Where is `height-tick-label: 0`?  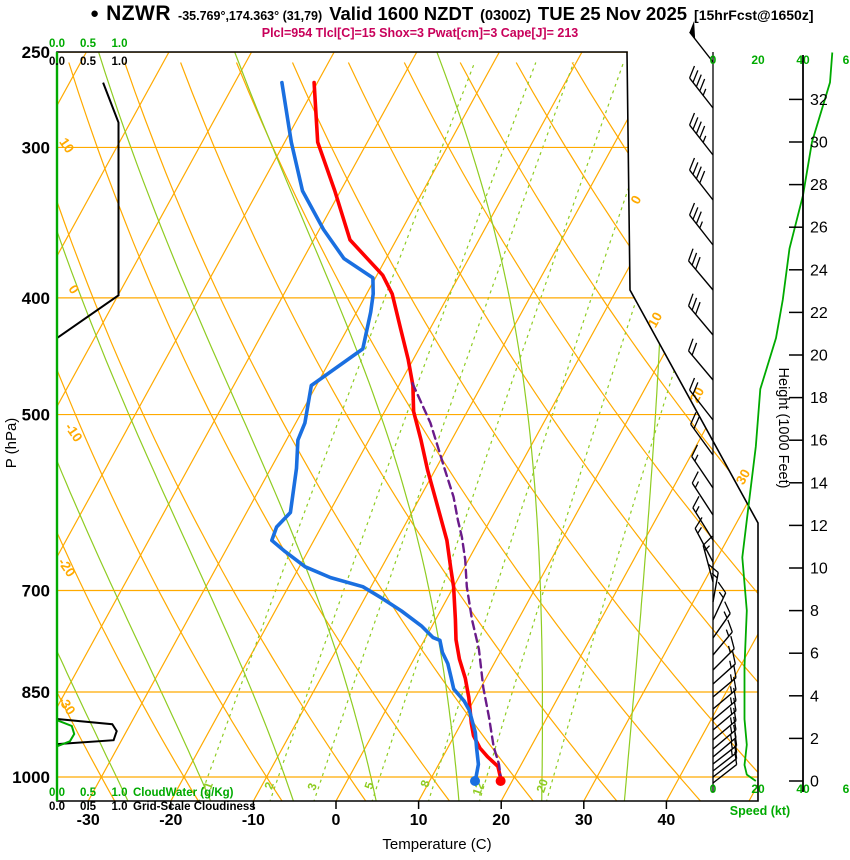
height-tick-label: 0 is located at coordinates (814, 782).